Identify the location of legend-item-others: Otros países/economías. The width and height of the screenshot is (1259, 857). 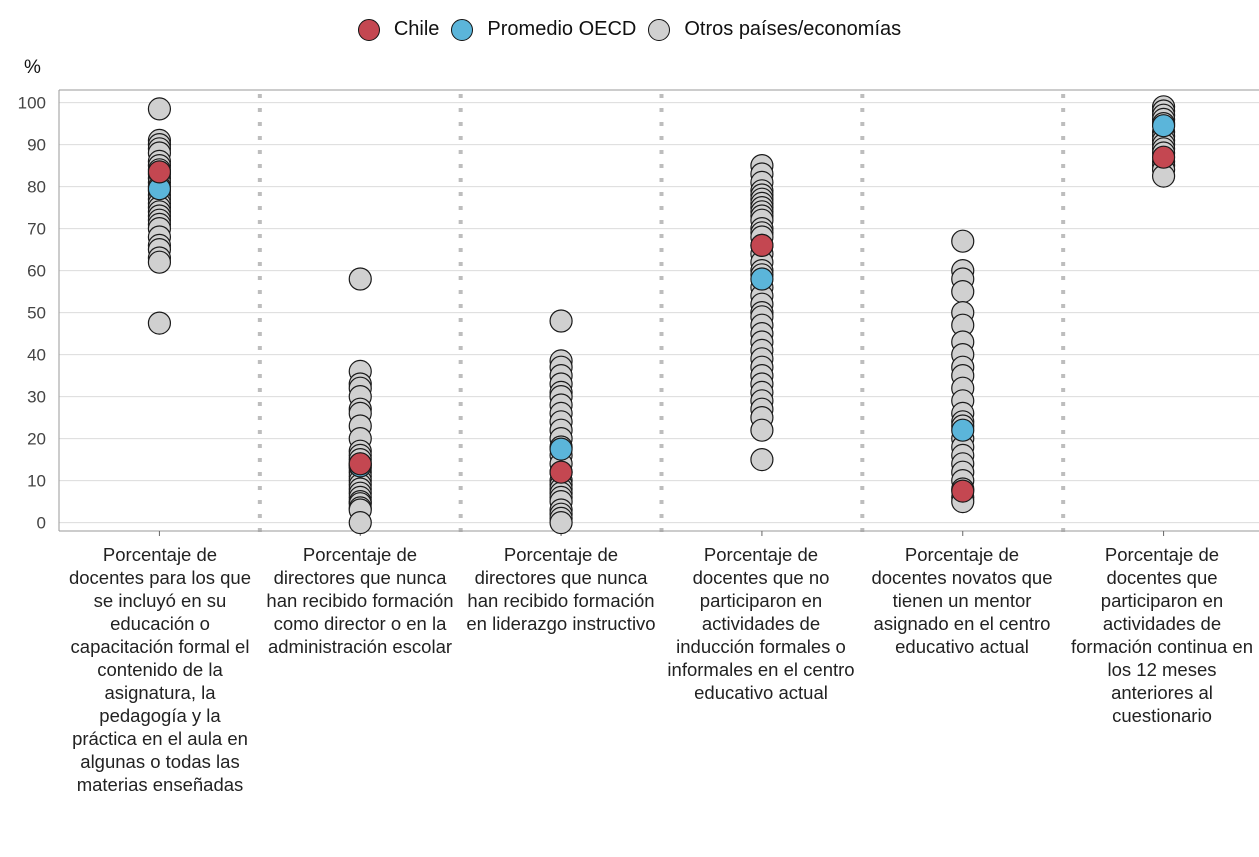
(774, 29).